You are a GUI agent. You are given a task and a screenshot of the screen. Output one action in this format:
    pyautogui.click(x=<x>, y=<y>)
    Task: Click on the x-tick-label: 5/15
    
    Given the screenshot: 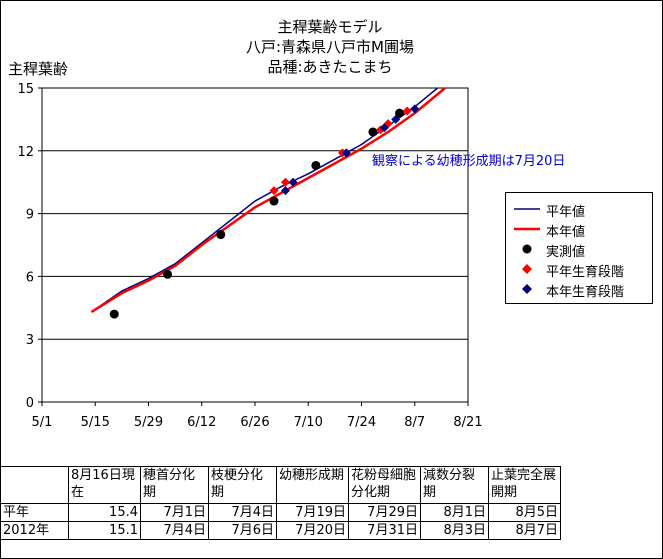 What is the action you would take?
    pyautogui.click(x=95, y=422)
    